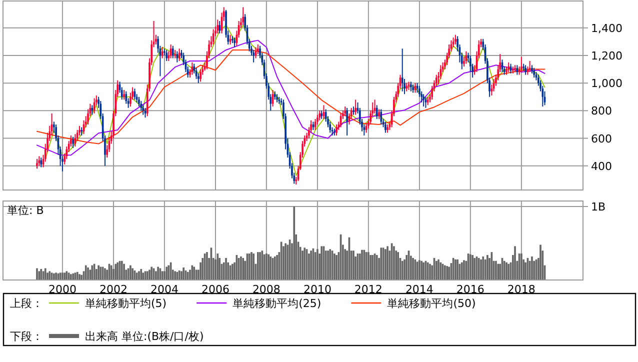  Describe the element at coordinates (470, 289) in the screenshot. I see `x-tick-label: 2016` at that location.